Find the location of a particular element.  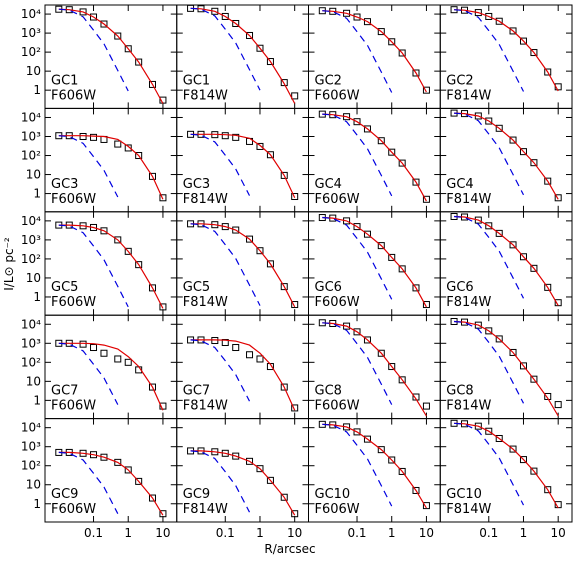

cluster-label: GC2 is located at coordinates (328, 80).